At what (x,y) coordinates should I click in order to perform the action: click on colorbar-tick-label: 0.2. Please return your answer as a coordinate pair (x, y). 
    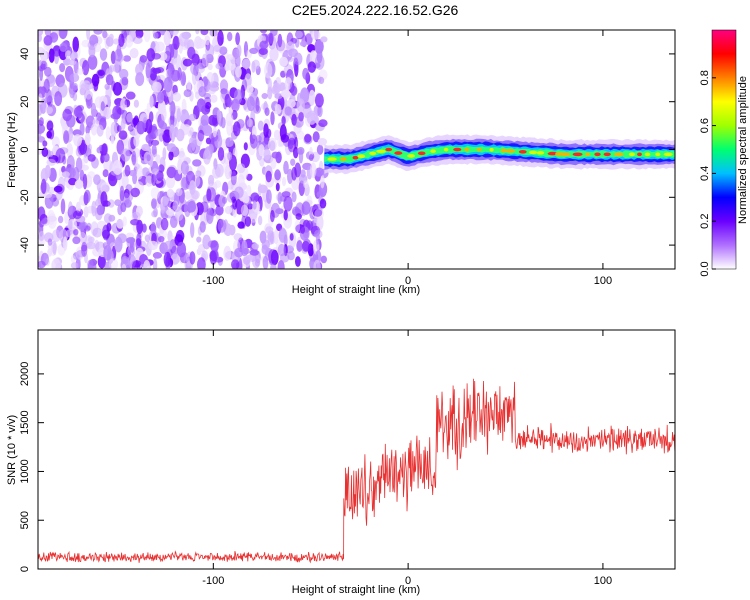
    Looking at the image, I should click on (705, 221).